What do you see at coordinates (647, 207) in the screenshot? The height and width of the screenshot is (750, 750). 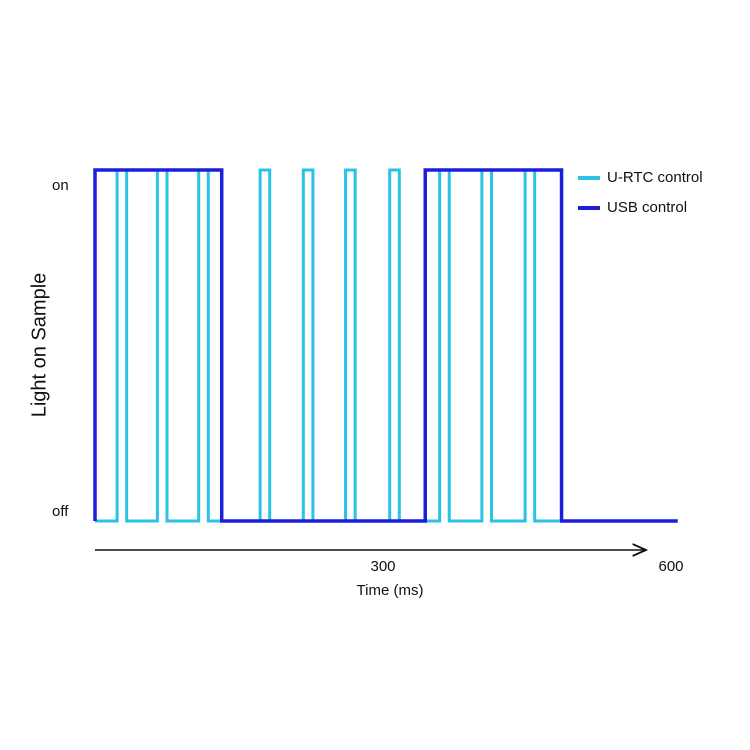 I see `legend-label: USB control` at bounding box center [647, 207].